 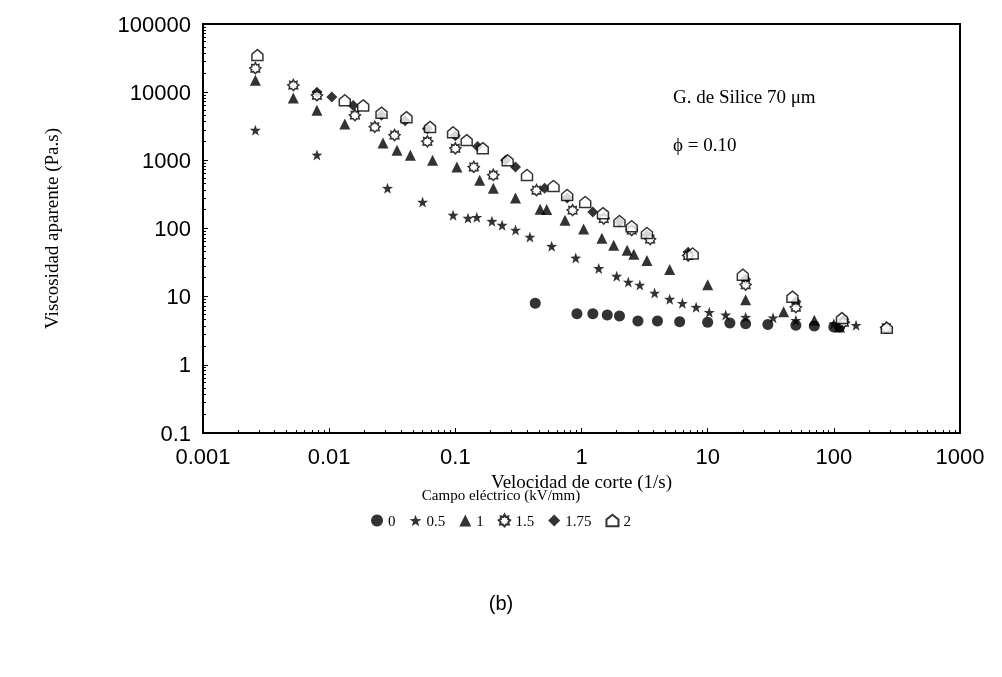 What do you see at coordinates (392, 520) in the screenshot?
I see `legend-label: 0` at bounding box center [392, 520].